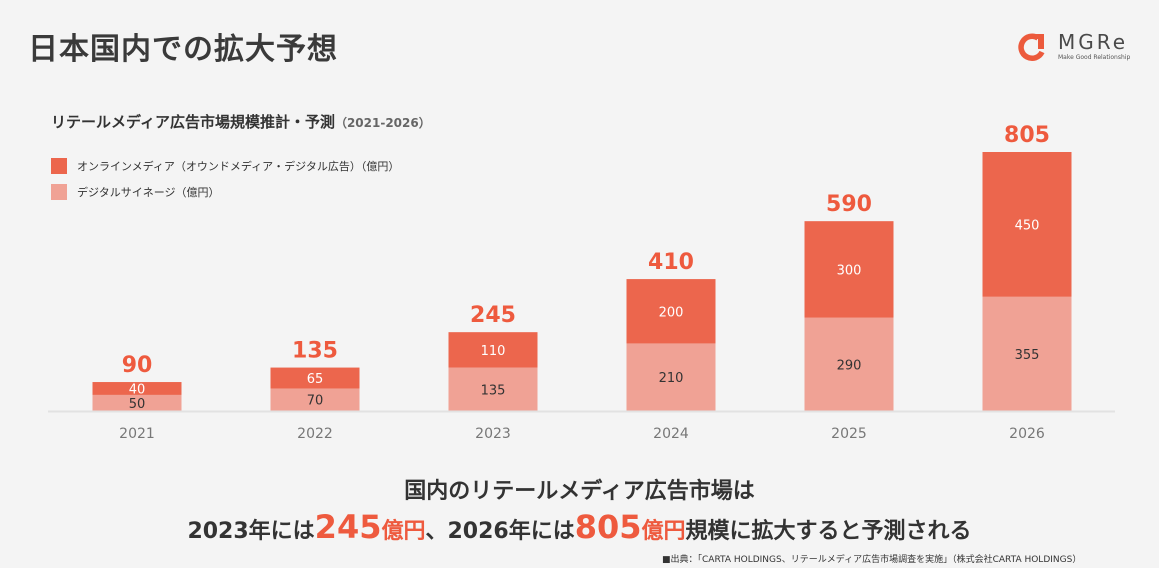  What do you see at coordinates (403, 531) in the screenshot?
I see `summary-unit-2023: 億円` at bounding box center [403, 531].